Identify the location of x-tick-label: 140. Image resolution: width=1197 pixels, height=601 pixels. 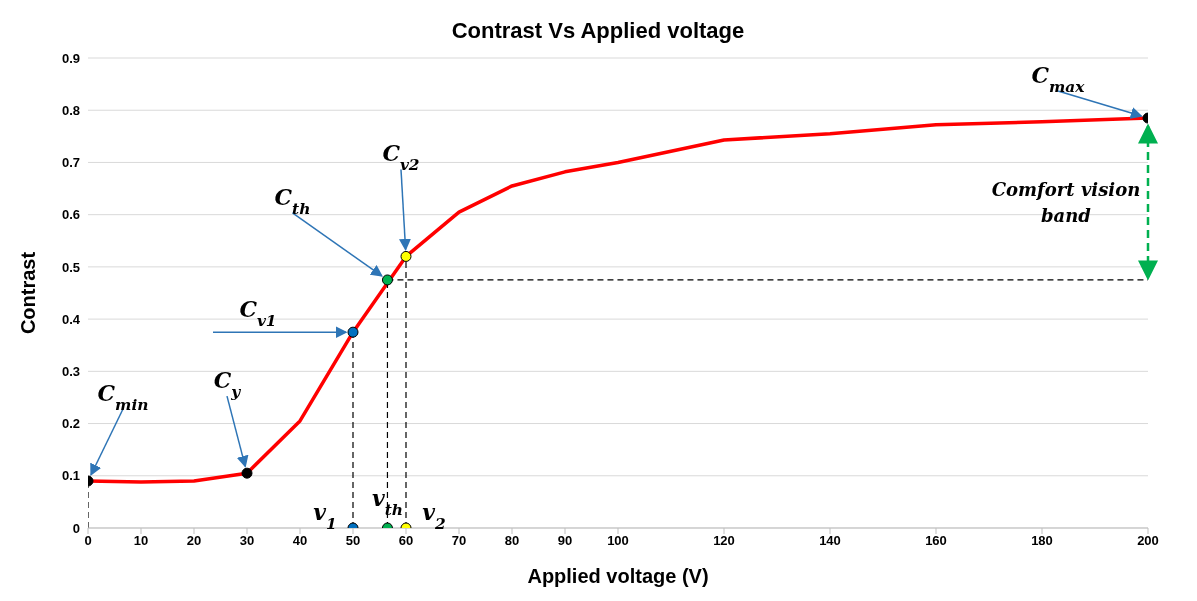
(830, 541).